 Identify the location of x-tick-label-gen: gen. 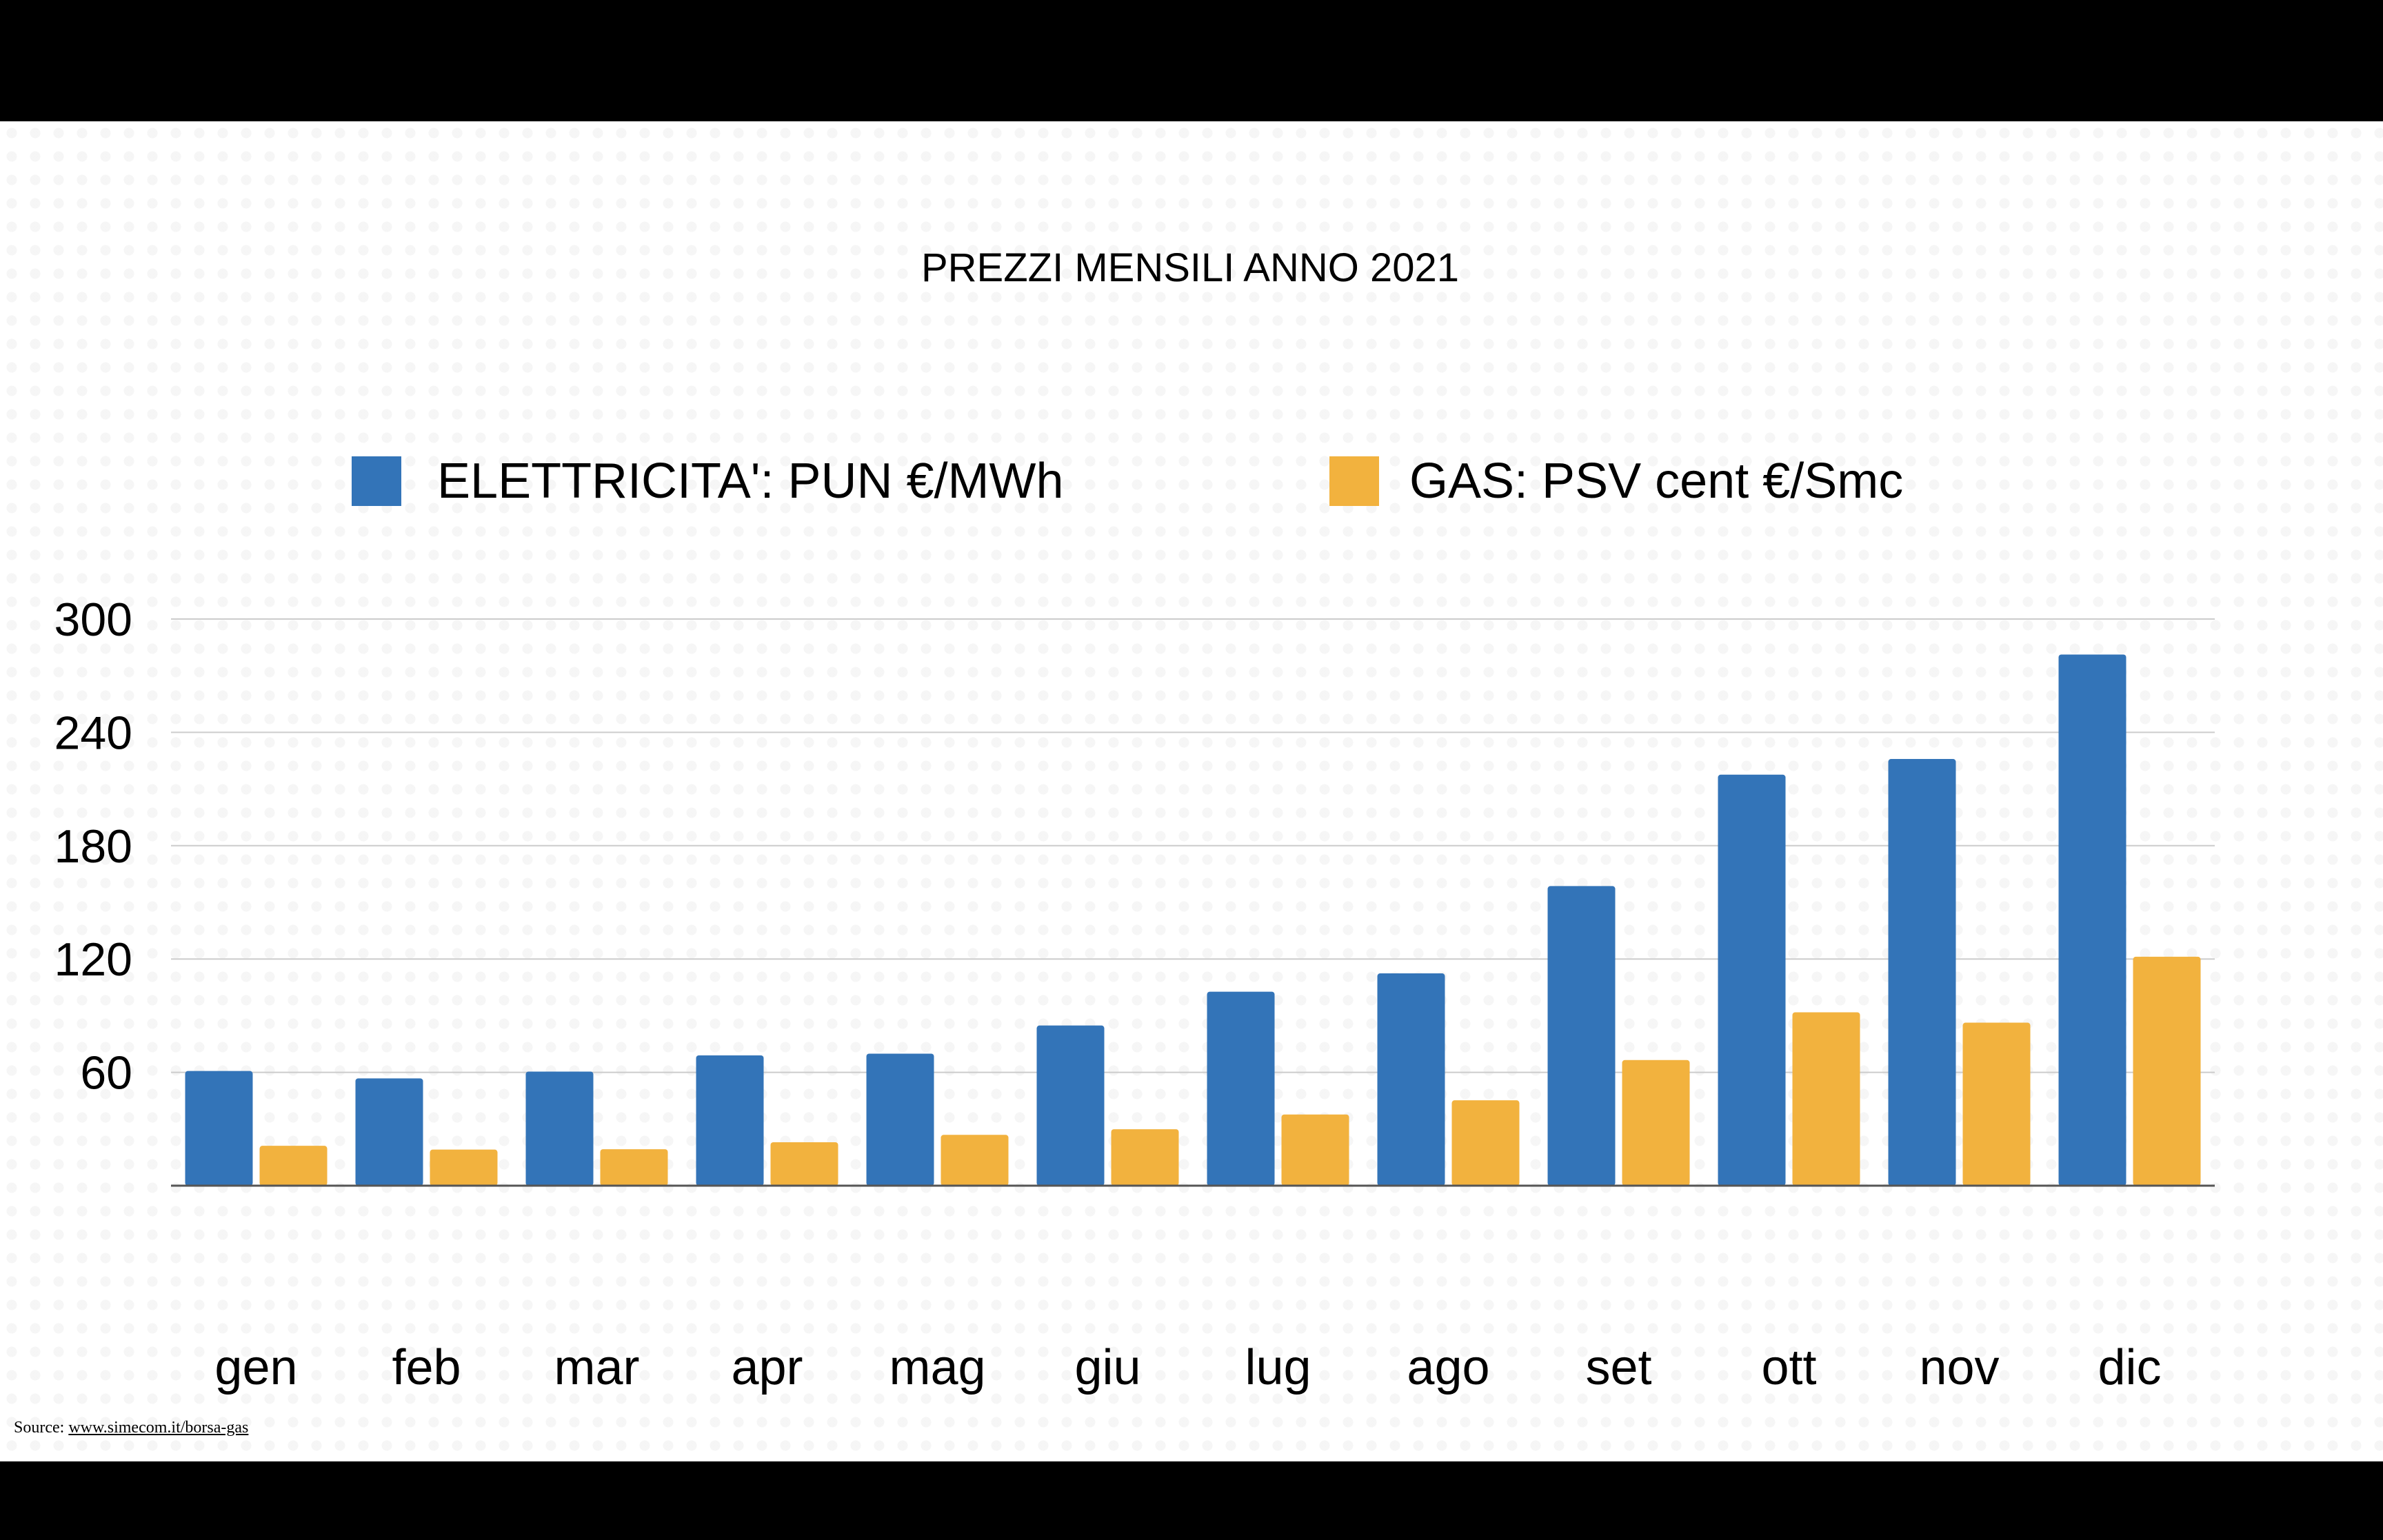
(255, 1368).